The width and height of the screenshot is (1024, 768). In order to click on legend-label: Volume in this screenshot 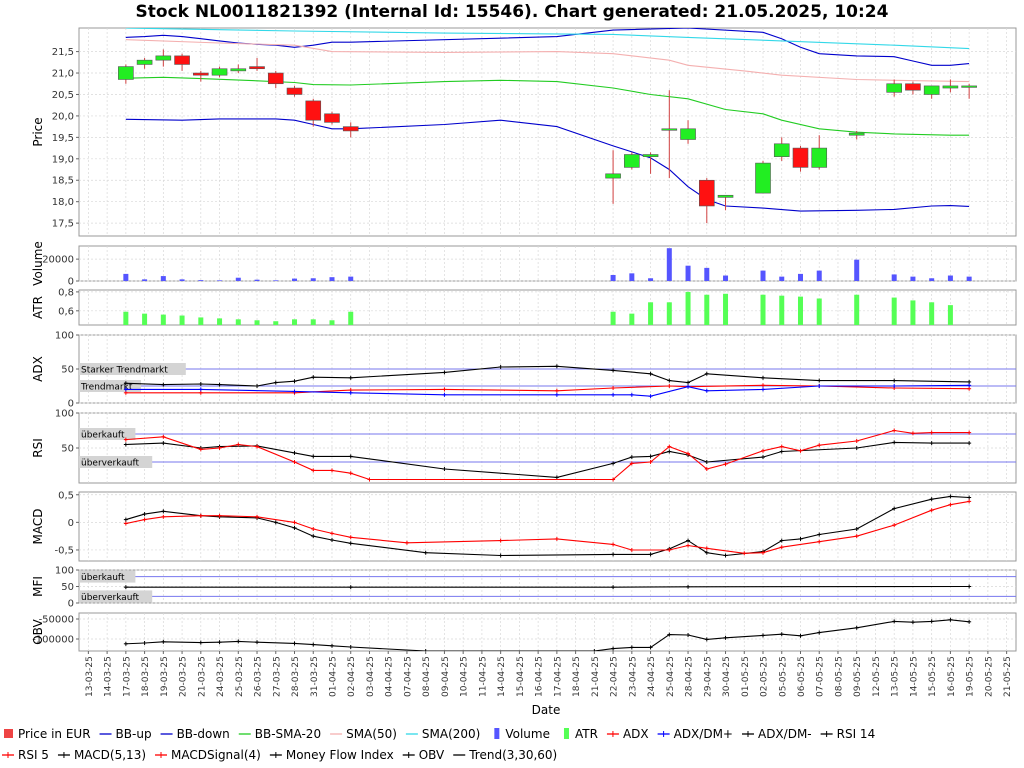, I will do `click(527, 734)`.